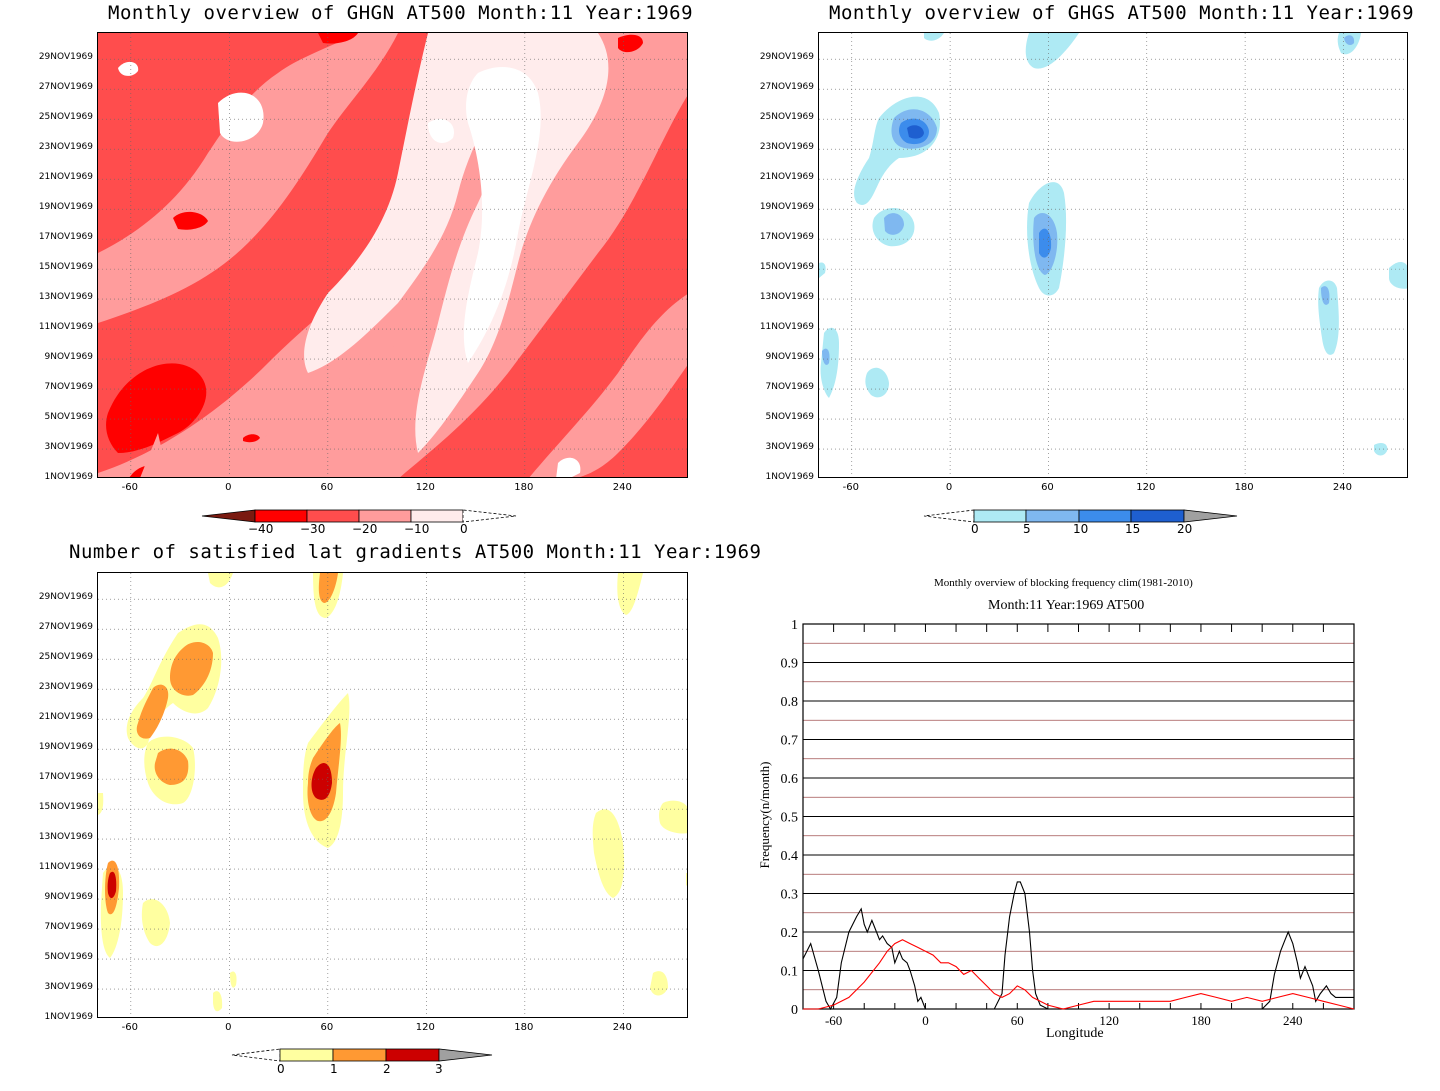  I want to click on gradients-colorbar-triangle-low, so click(256, 1055).